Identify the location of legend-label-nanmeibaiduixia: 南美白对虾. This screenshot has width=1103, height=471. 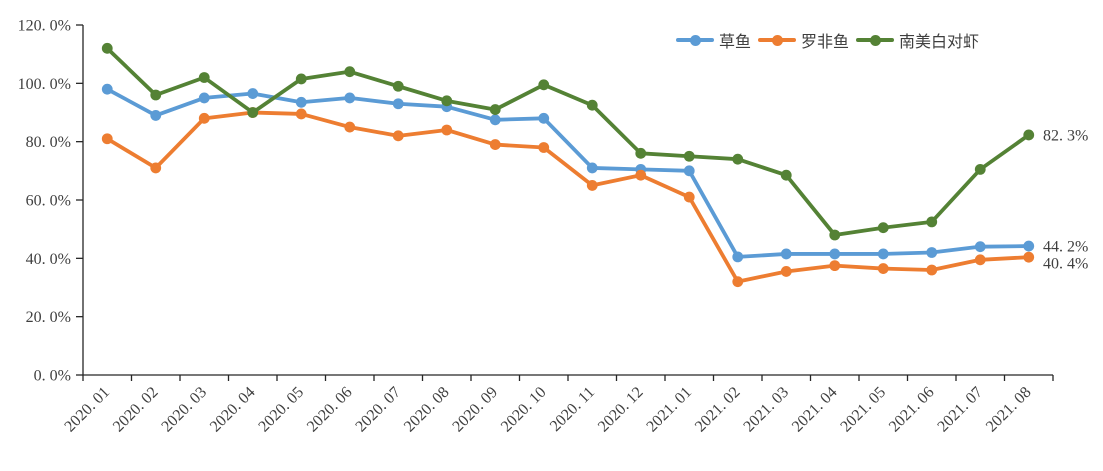
(939, 42).